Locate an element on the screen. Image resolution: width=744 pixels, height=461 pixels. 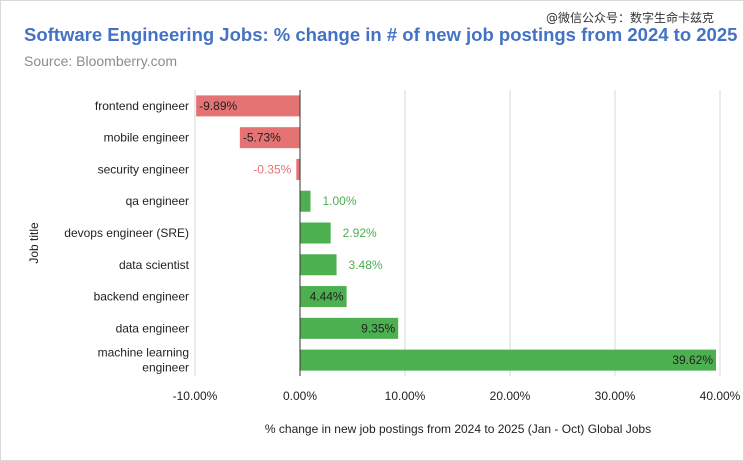
watermark: @微信公众号：数字生命卡兹克 is located at coordinates (630, 18).